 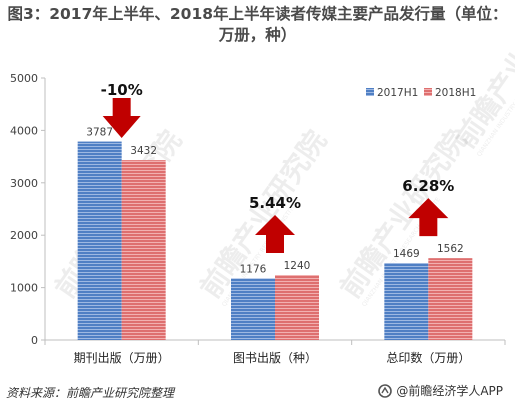 What do you see at coordinates (406, 254) in the screenshot?
I see `data-label: 1469` at bounding box center [406, 254].